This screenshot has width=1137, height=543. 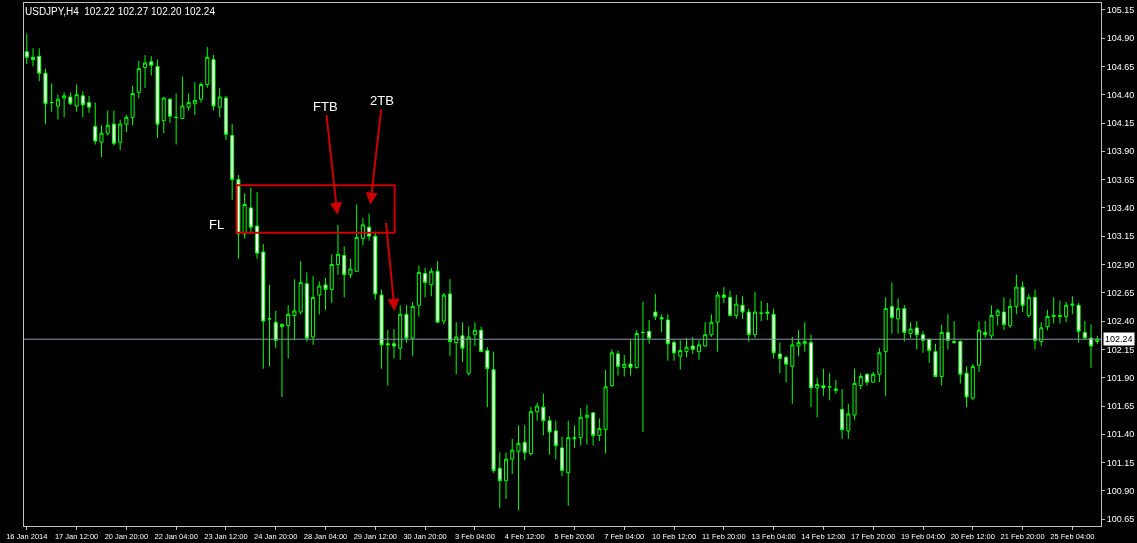 I want to click on y-tick-label: 102.40, so click(x=1120, y=321).